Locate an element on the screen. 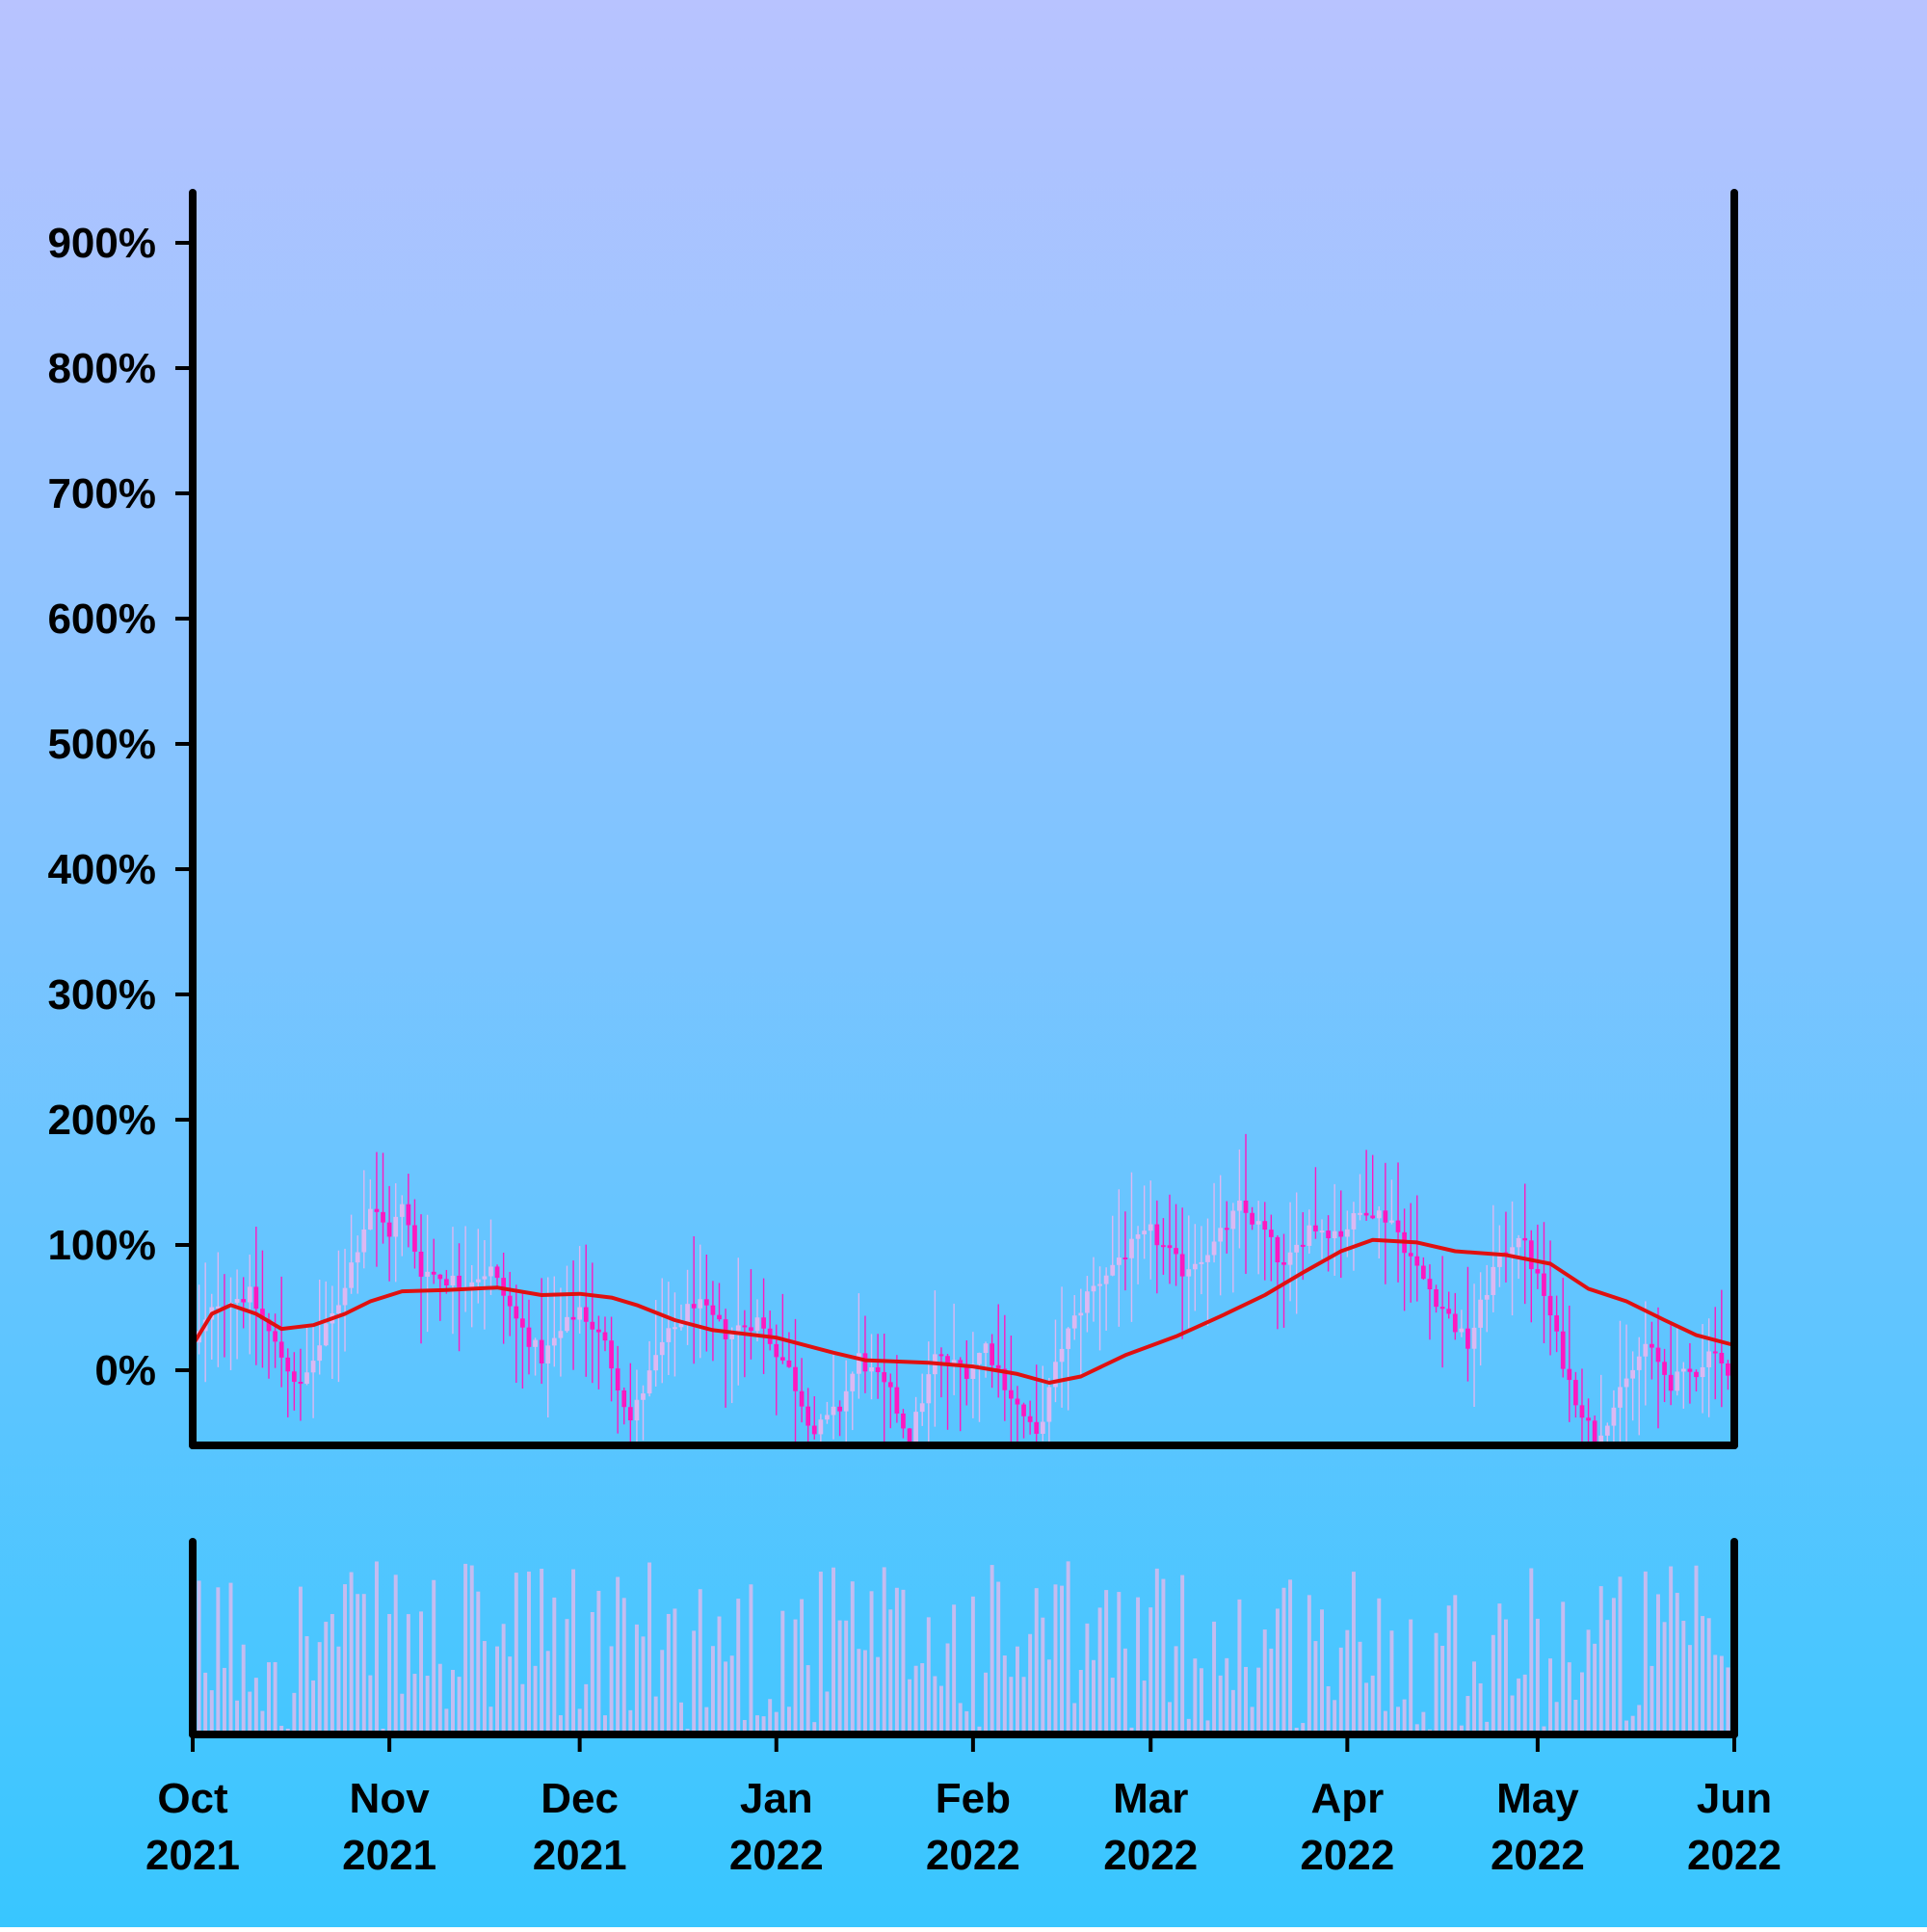 The height and width of the screenshot is (1932, 1927). x-tick-label-month: Jun is located at coordinates (1734, 1798).